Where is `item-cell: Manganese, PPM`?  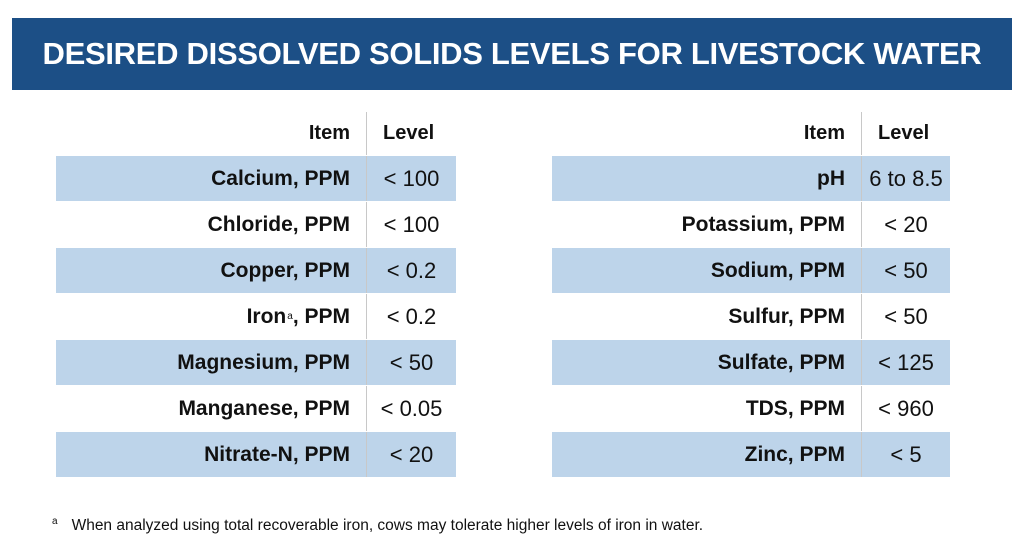
item-cell: Manganese, PPM is located at coordinates (211, 408).